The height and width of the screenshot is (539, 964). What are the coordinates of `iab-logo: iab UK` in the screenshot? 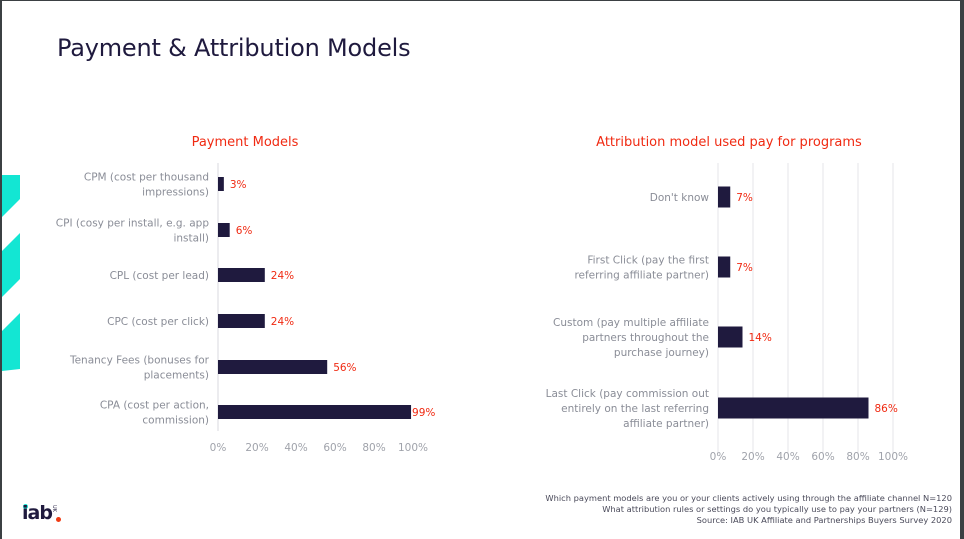 It's located at (45, 515).